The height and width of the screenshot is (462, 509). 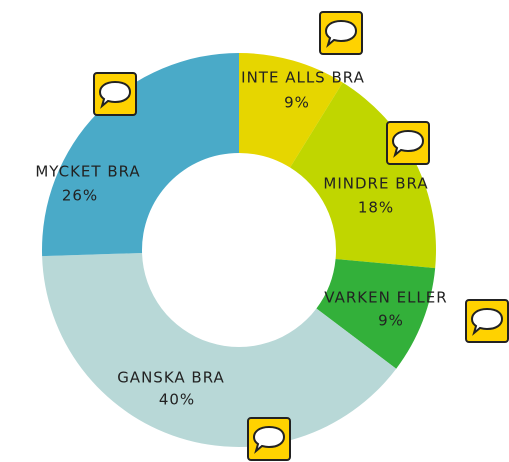 I want to click on slice-label: MYCKET BRA, so click(x=87, y=172).